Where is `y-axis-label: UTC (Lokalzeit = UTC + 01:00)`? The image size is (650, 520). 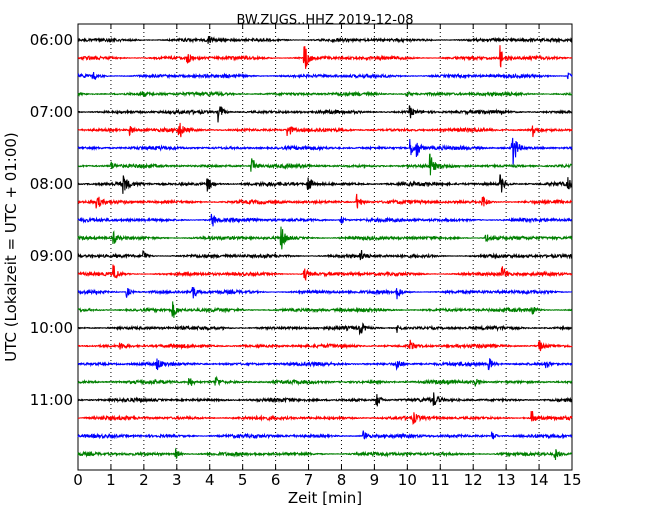
y-axis-label: UTC (Lokalzeit = UTC + 01:00) is located at coordinates (11, 247).